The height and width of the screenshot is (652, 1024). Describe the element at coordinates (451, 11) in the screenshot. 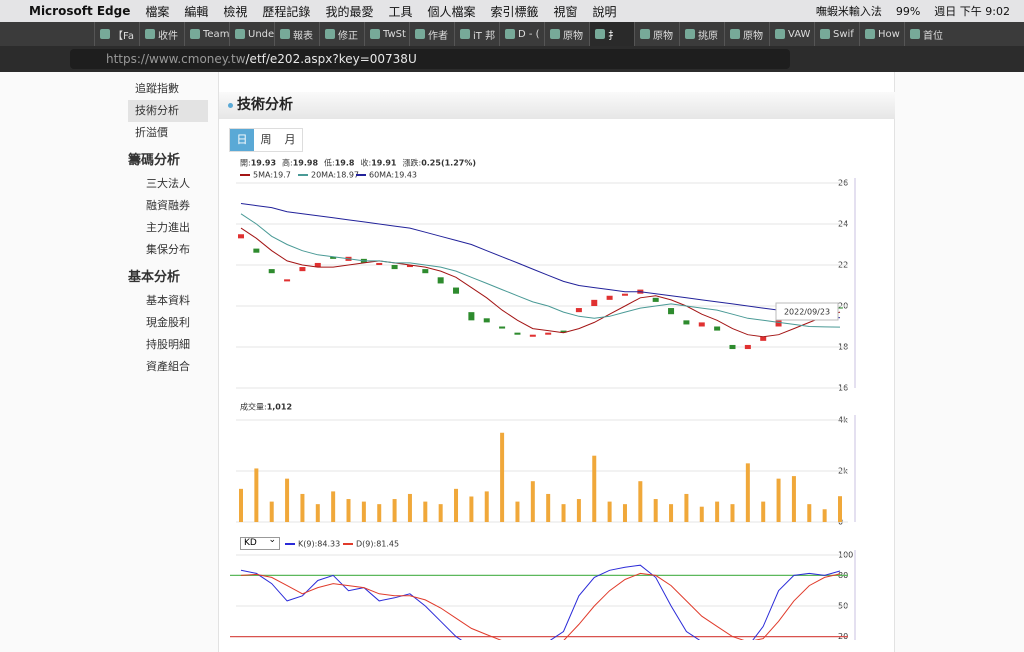

I see `menu-item: 個人檔案` at that location.